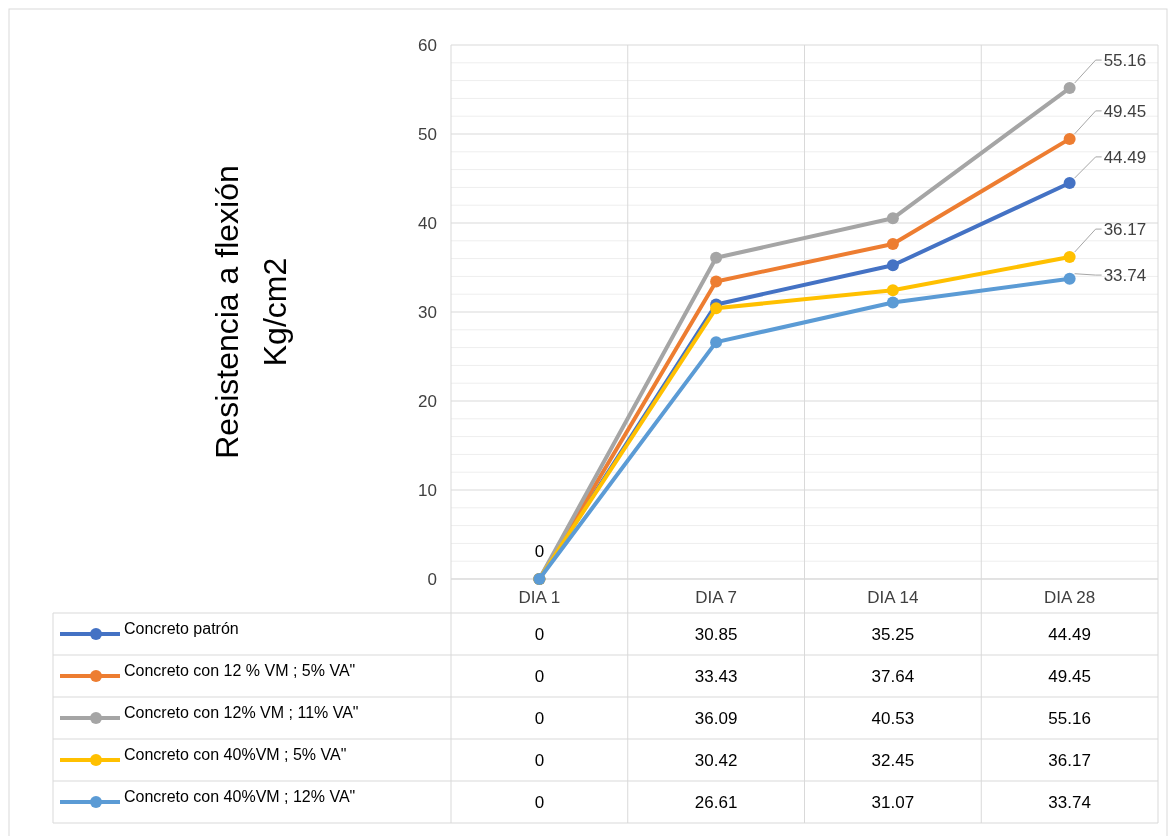 The height and width of the screenshot is (836, 1175). Describe the element at coordinates (893, 597) in the screenshot. I see `x-tick-label: DIA 14` at that location.